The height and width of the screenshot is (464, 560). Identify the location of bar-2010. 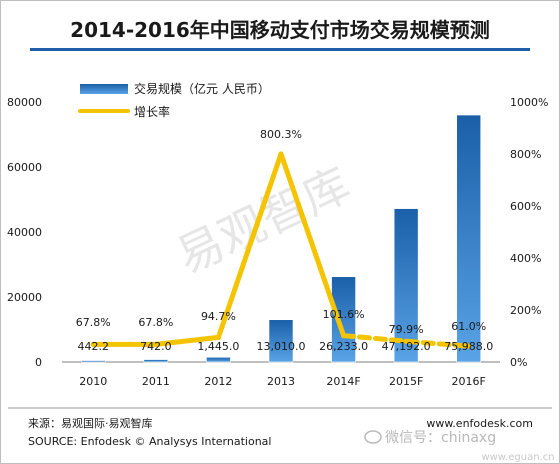
(93, 361).